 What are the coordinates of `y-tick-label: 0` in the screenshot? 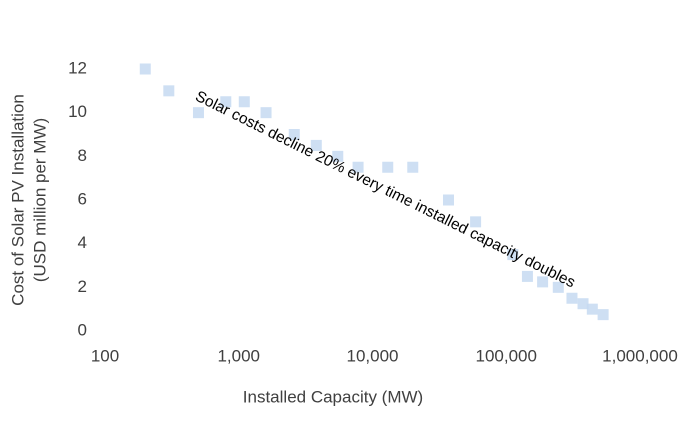 It's located at (82, 329).